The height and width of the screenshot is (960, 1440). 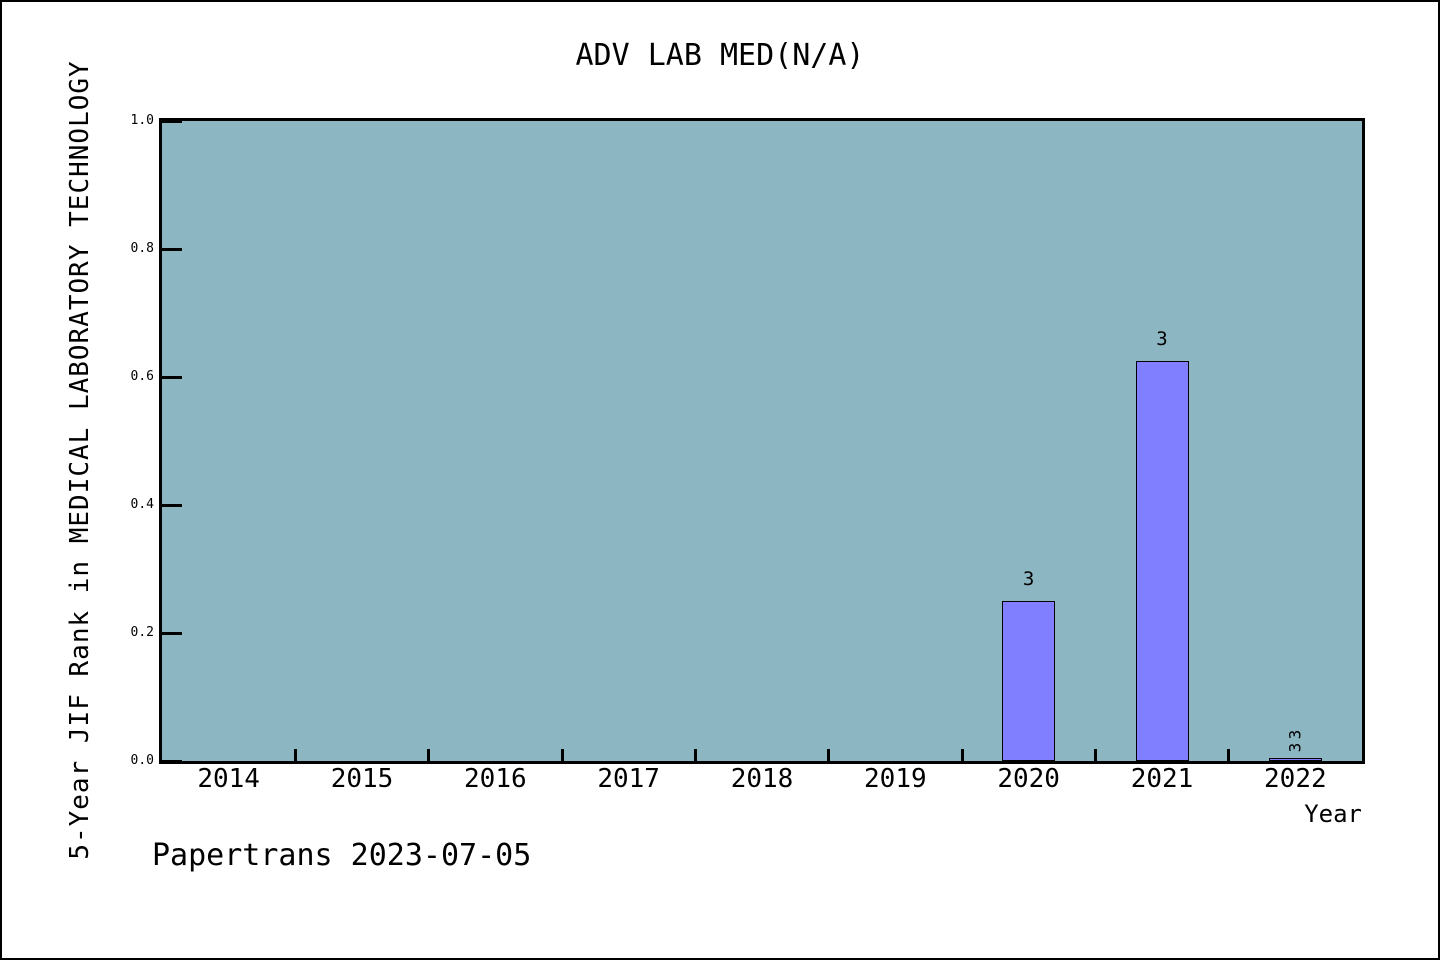 What do you see at coordinates (142, 248) in the screenshot?
I see `y-axis-tick-label: 0.8` at bounding box center [142, 248].